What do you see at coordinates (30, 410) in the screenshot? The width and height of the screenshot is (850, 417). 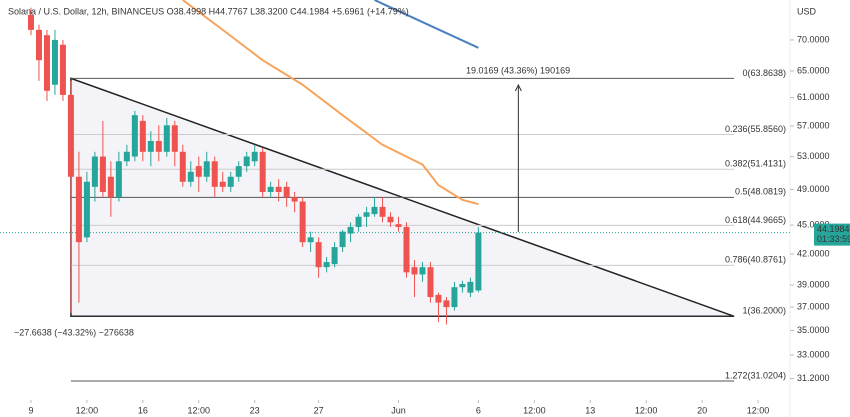 I see `x-tick-label: 9` at bounding box center [30, 410].